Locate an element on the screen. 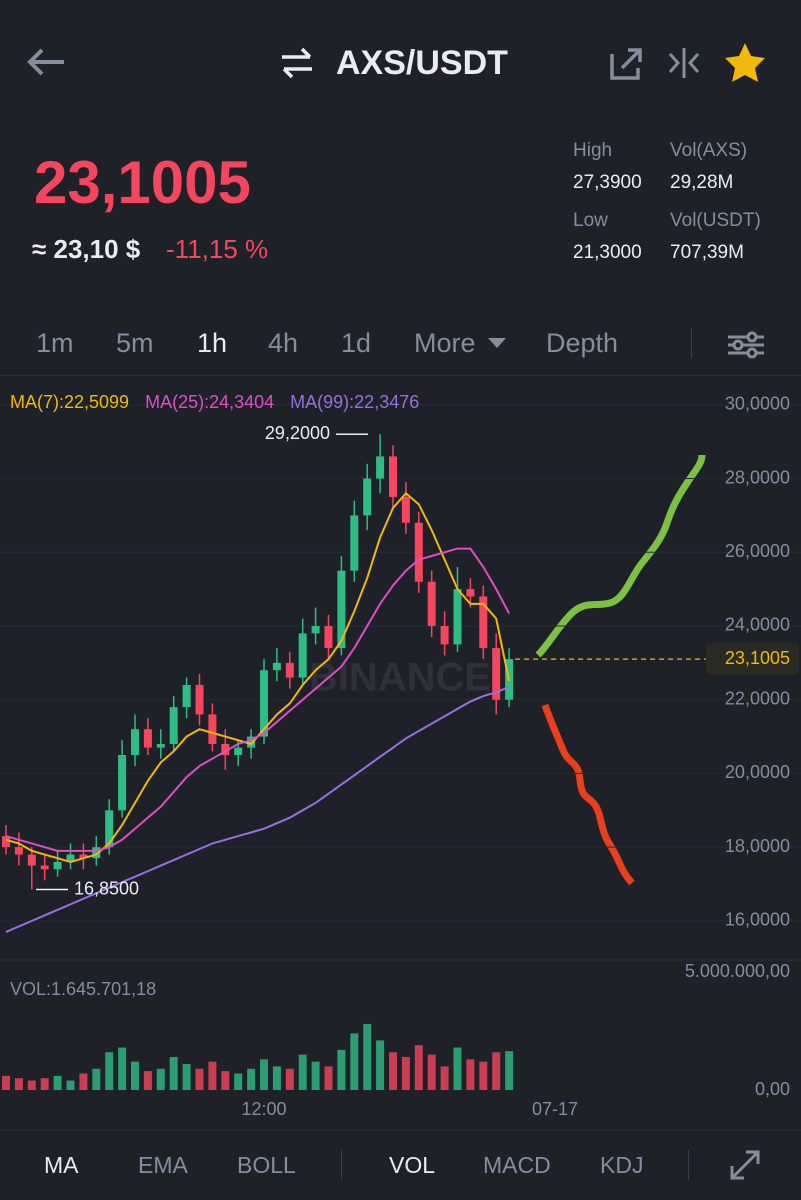  y-tick-label: 22,0000 is located at coordinates (757, 698).